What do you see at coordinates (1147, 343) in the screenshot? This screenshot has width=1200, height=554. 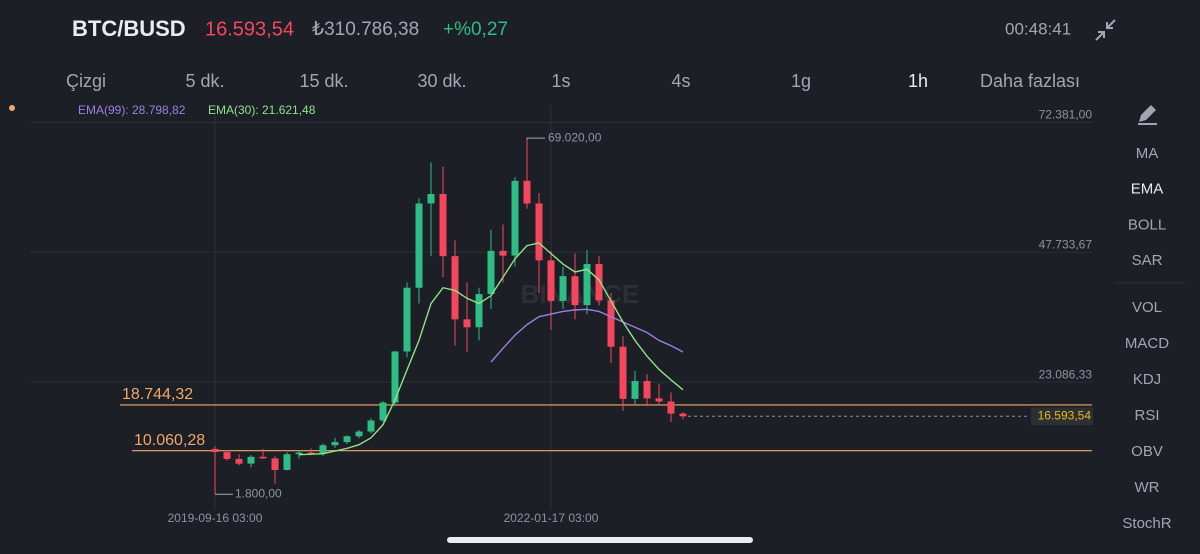 I see `indicator: MACD` at bounding box center [1147, 343].